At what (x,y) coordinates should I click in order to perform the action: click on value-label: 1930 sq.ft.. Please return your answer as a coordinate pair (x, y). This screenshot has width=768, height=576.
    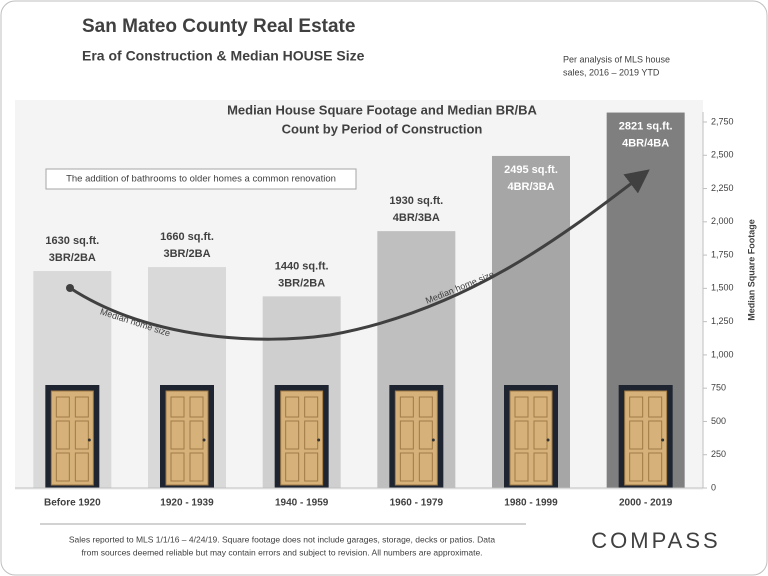
    Looking at the image, I should click on (416, 201).